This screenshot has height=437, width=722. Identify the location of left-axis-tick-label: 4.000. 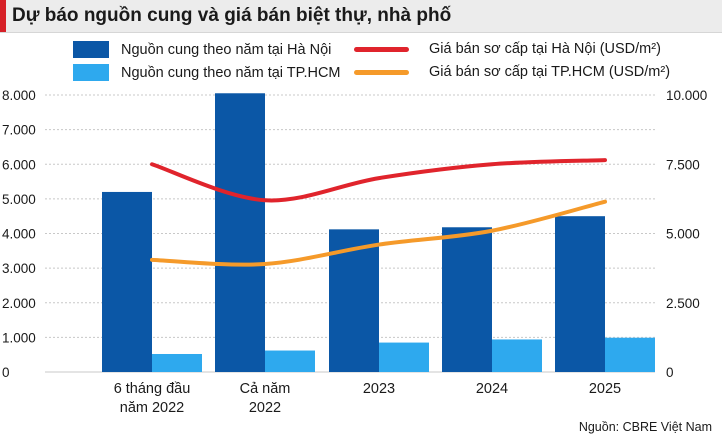
(19, 234).